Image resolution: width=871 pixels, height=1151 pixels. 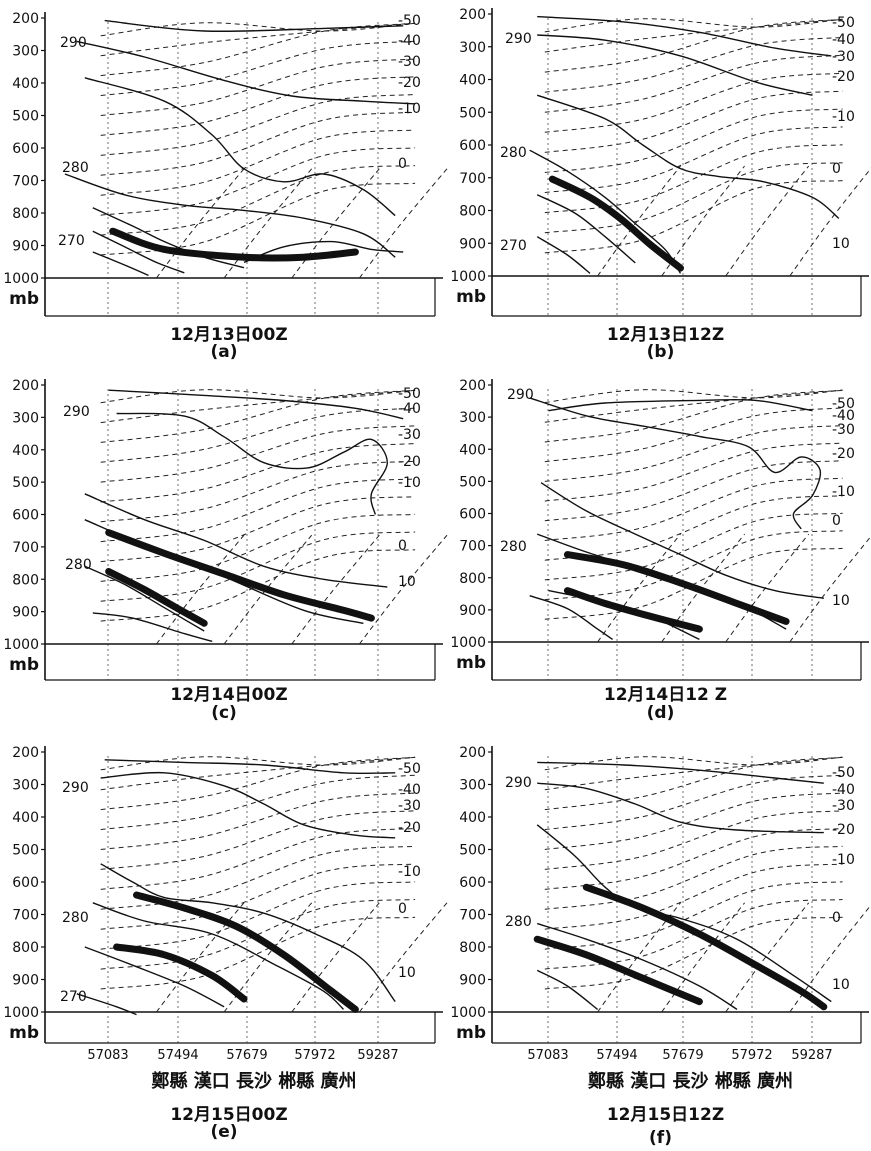 I want to click on station-id-label: 57083, so click(x=547, y=1055).